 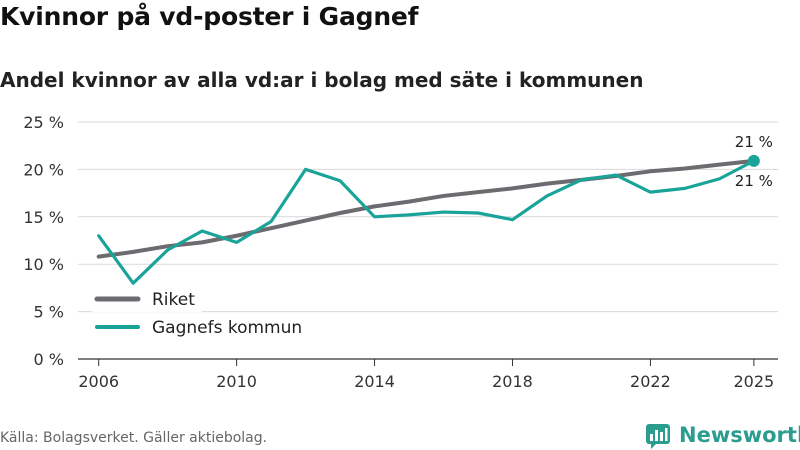 I want to click on x-tick-label: 2014, so click(x=374, y=381).